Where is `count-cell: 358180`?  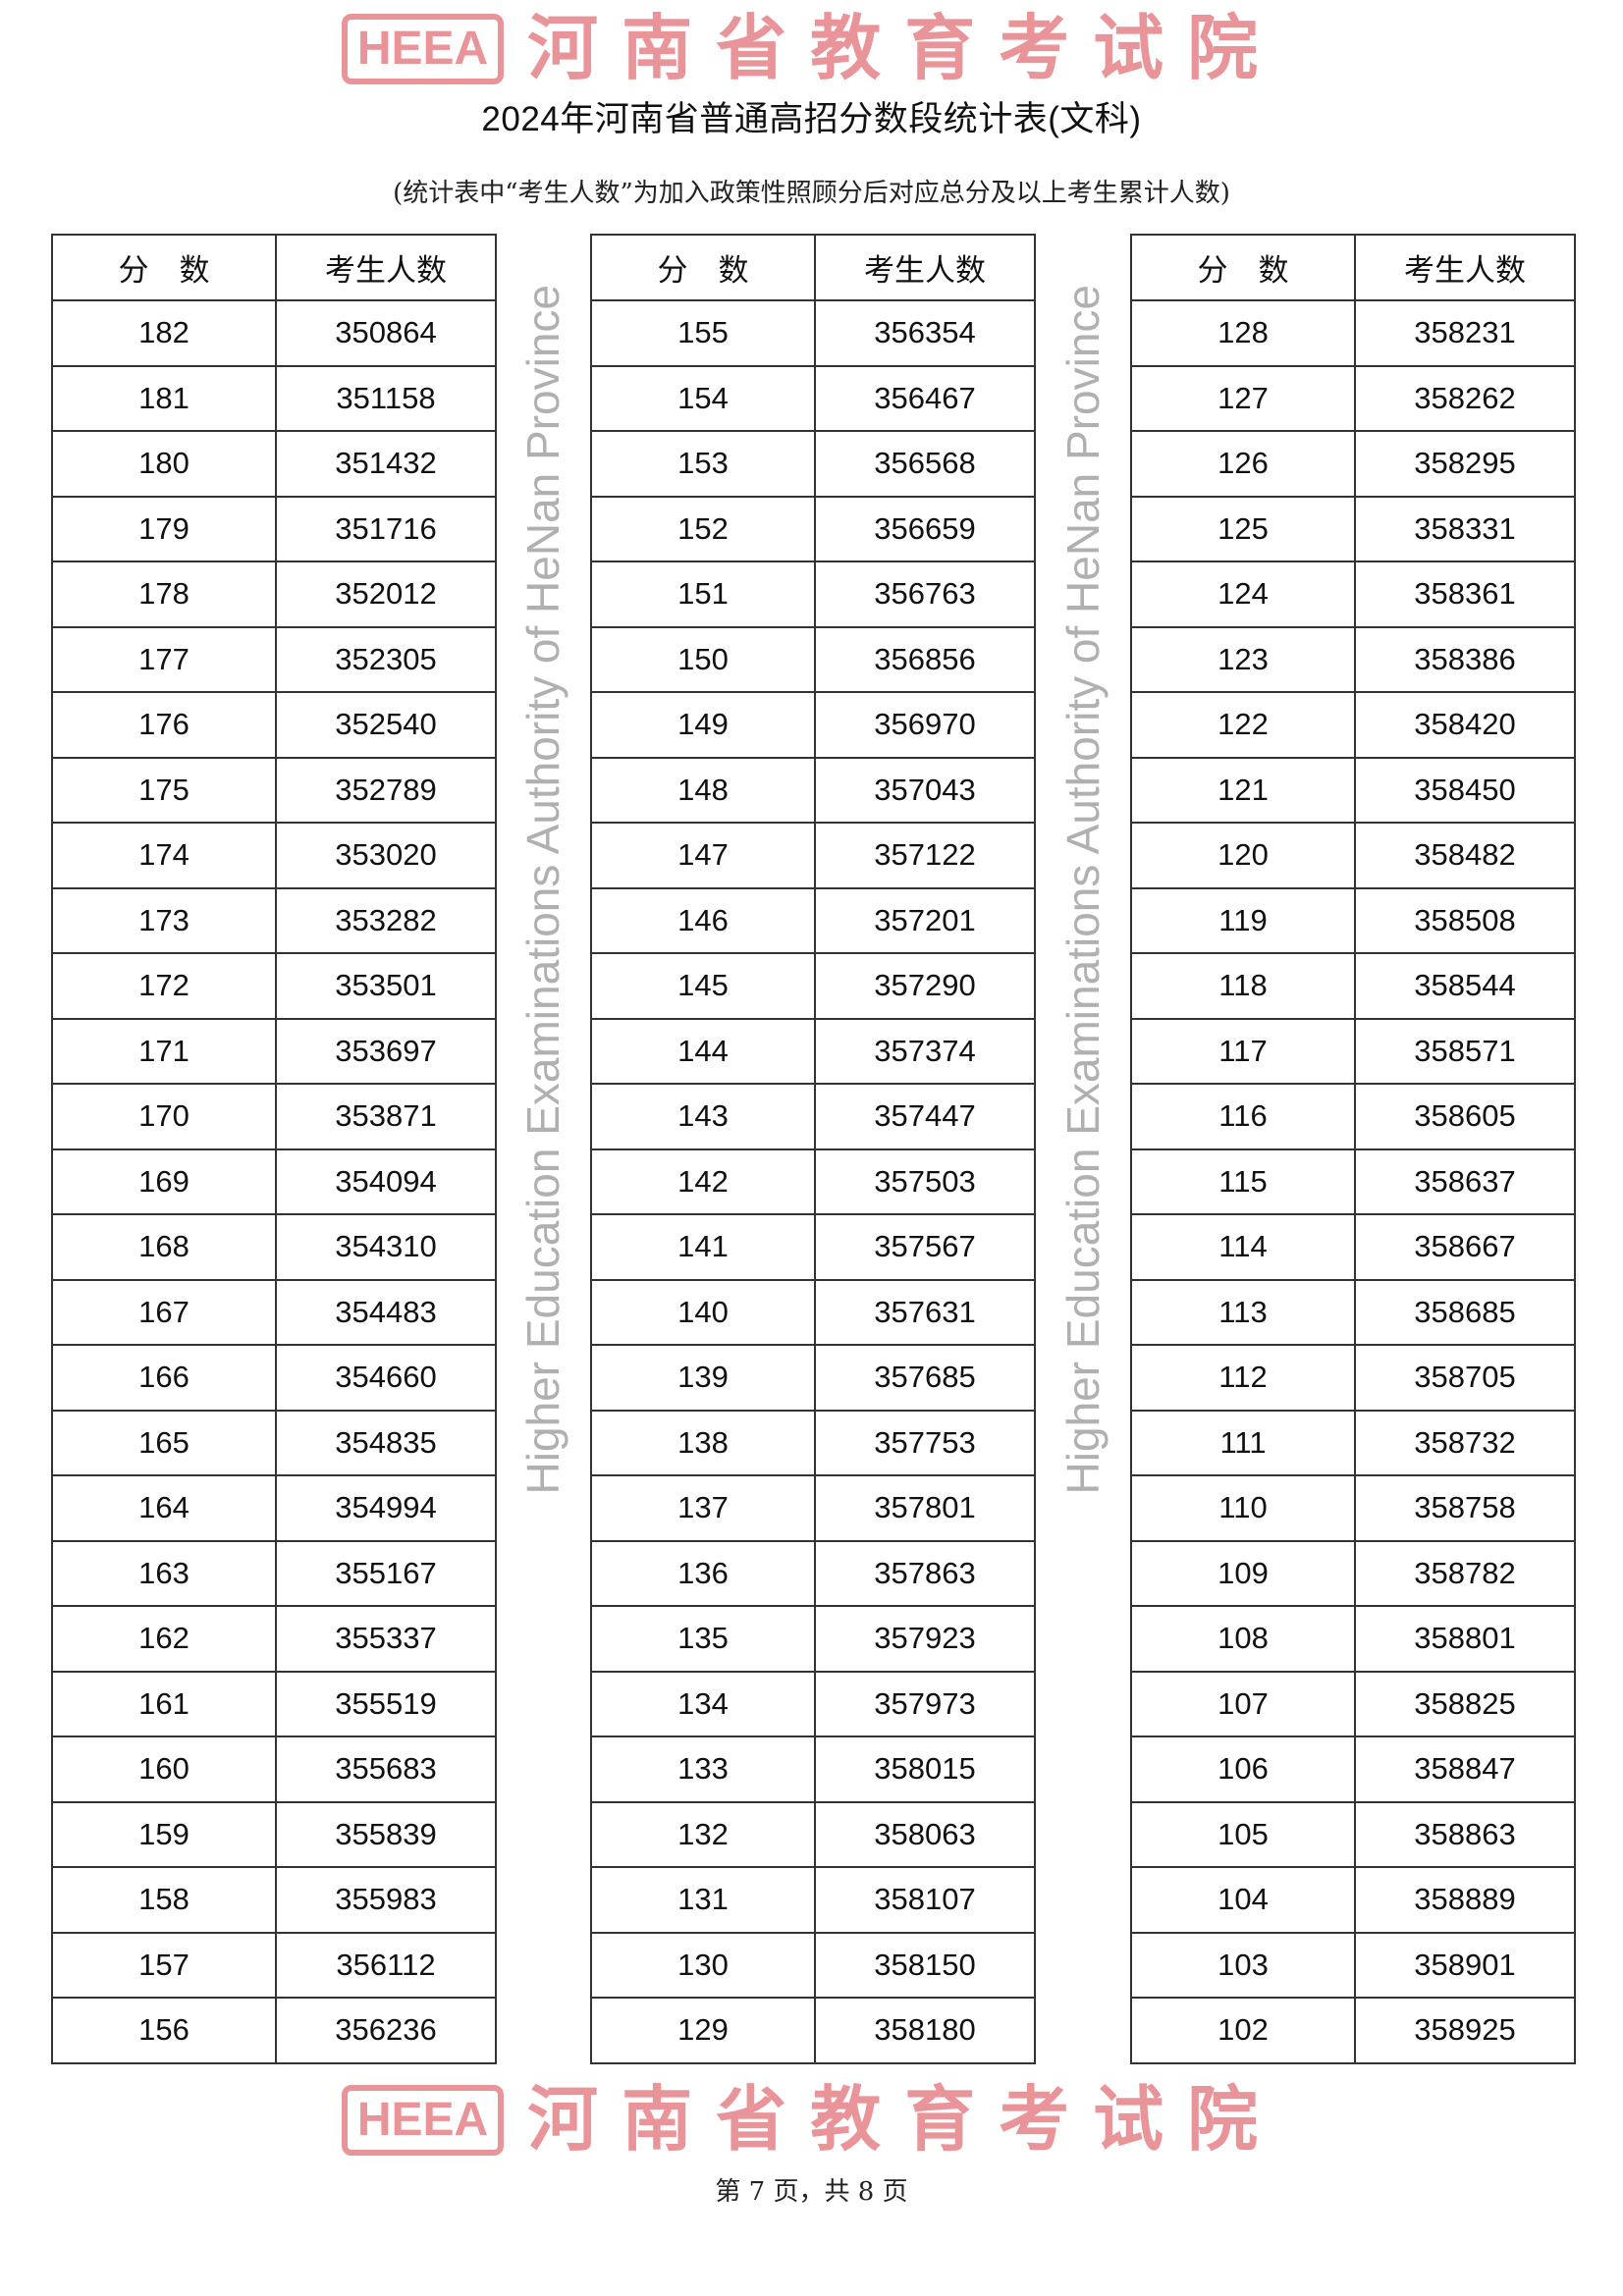 count-cell: 358180 is located at coordinates (925, 2030).